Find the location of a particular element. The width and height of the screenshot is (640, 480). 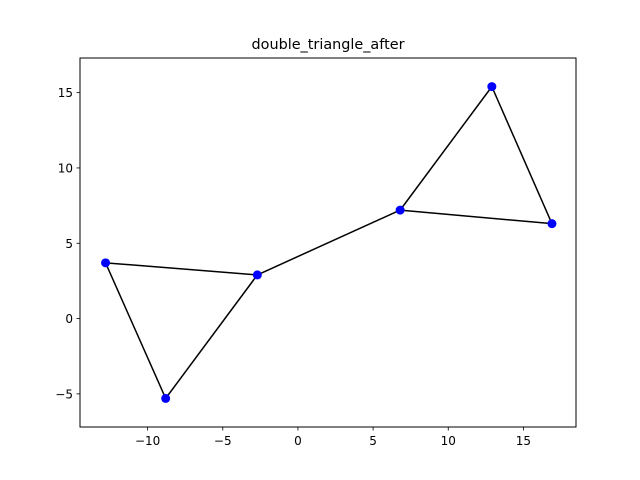

x-tick-label: 5 is located at coordinates (373, 441).